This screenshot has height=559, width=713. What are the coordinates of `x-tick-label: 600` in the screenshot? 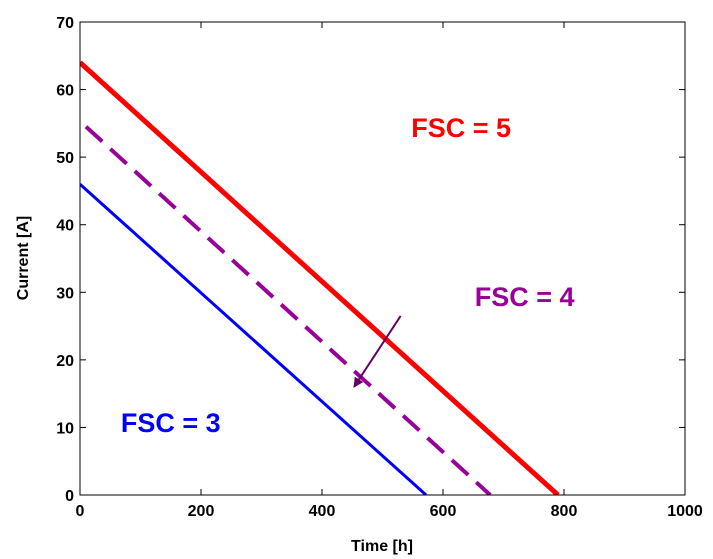 It's located at (443, 511).